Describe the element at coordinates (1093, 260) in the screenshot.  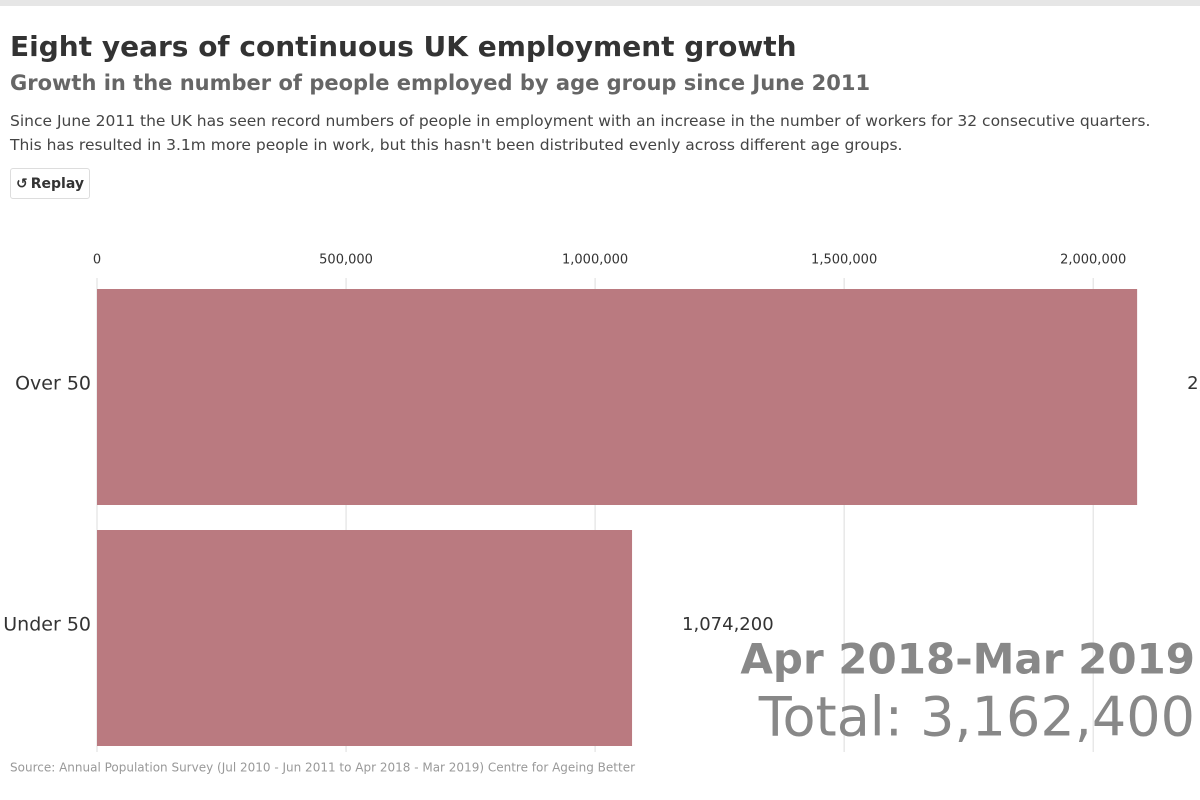
I see `x-tick-label: 2,000,000` at that location.